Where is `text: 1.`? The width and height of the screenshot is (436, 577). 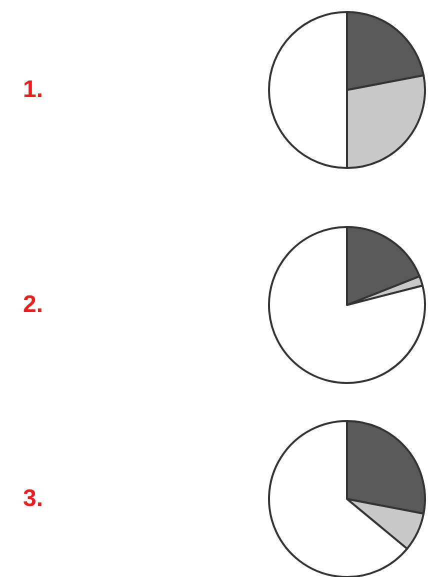 text: 1. is located at coordinates (32, 89).